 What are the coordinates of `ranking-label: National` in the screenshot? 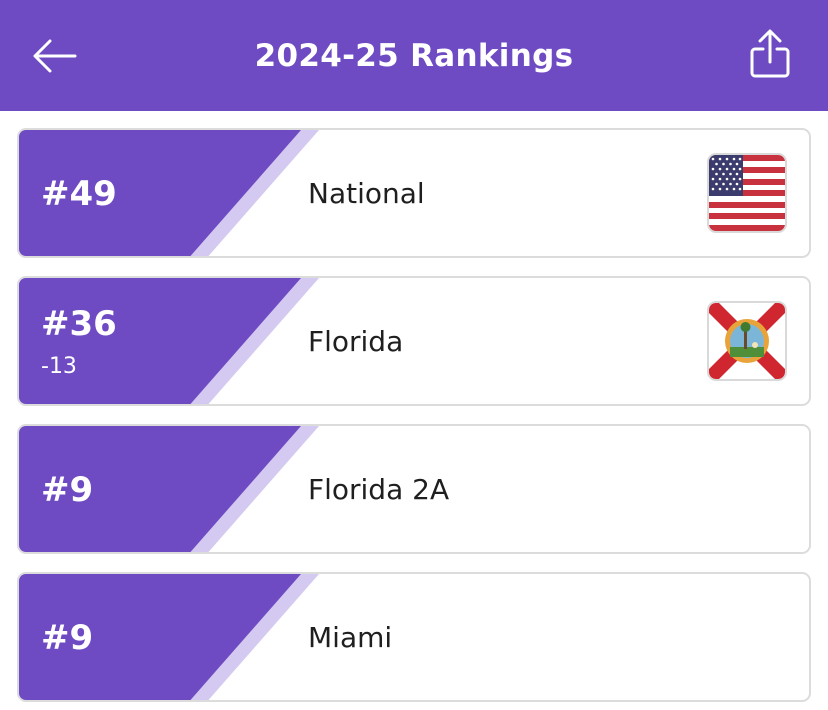 It's located at (366, 193).